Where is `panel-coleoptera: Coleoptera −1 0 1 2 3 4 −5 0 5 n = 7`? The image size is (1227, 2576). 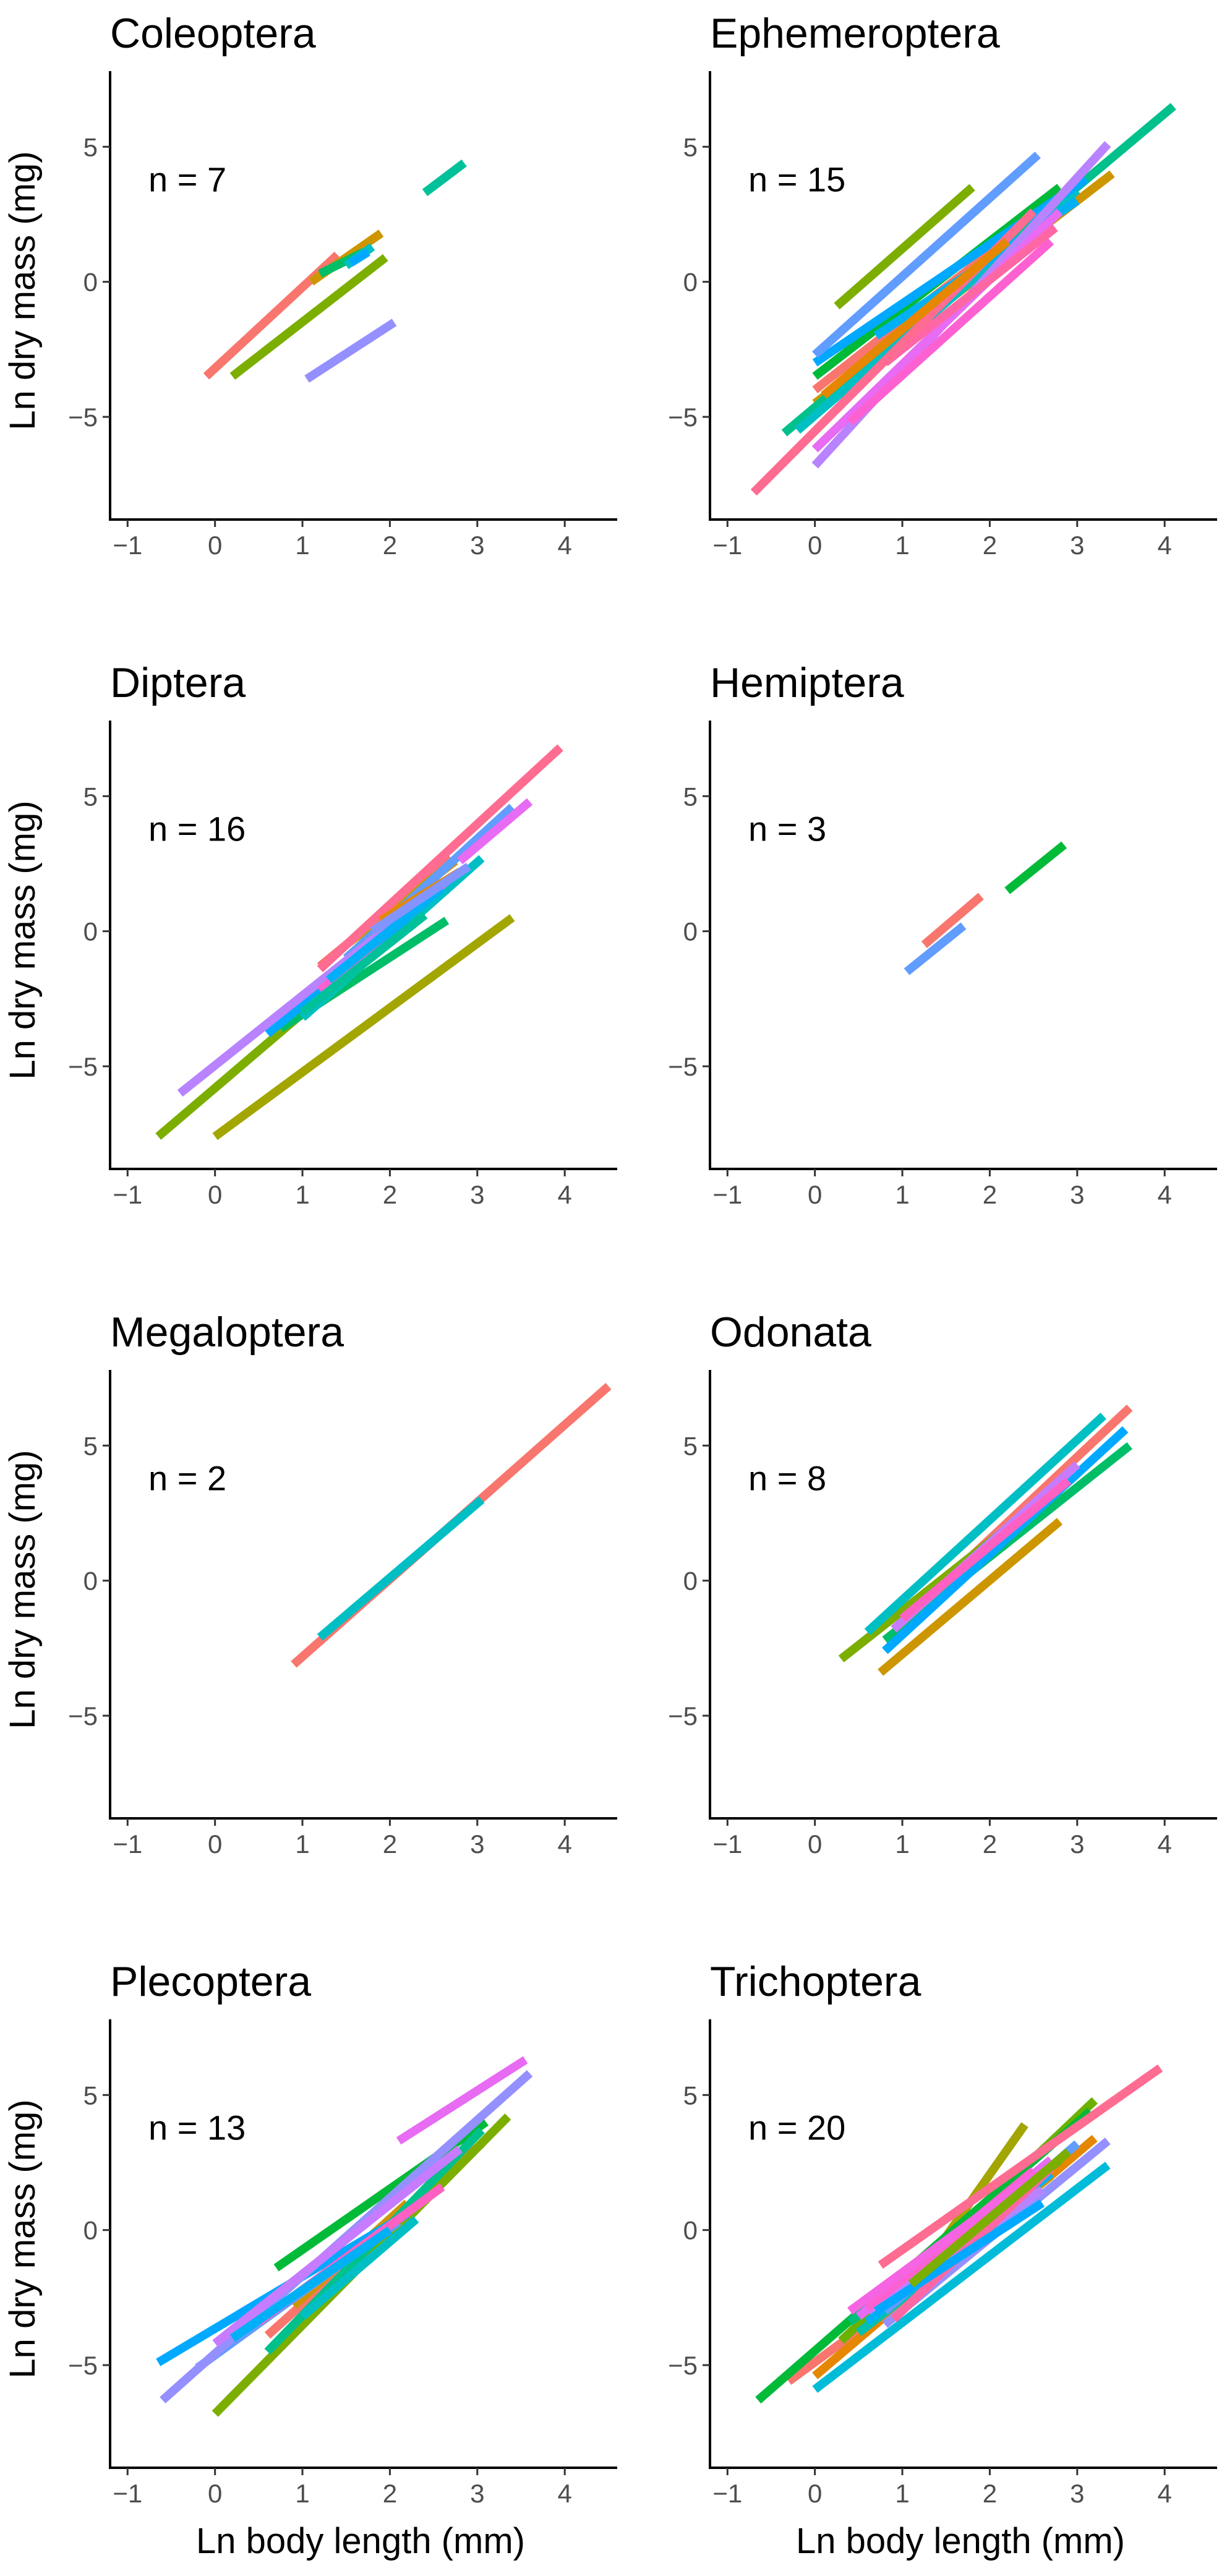 panel-coleoptera: Coleoptera −1 0 1 2 3 4 −5 0 5 n = 7 is located at coordinates (342, 285).